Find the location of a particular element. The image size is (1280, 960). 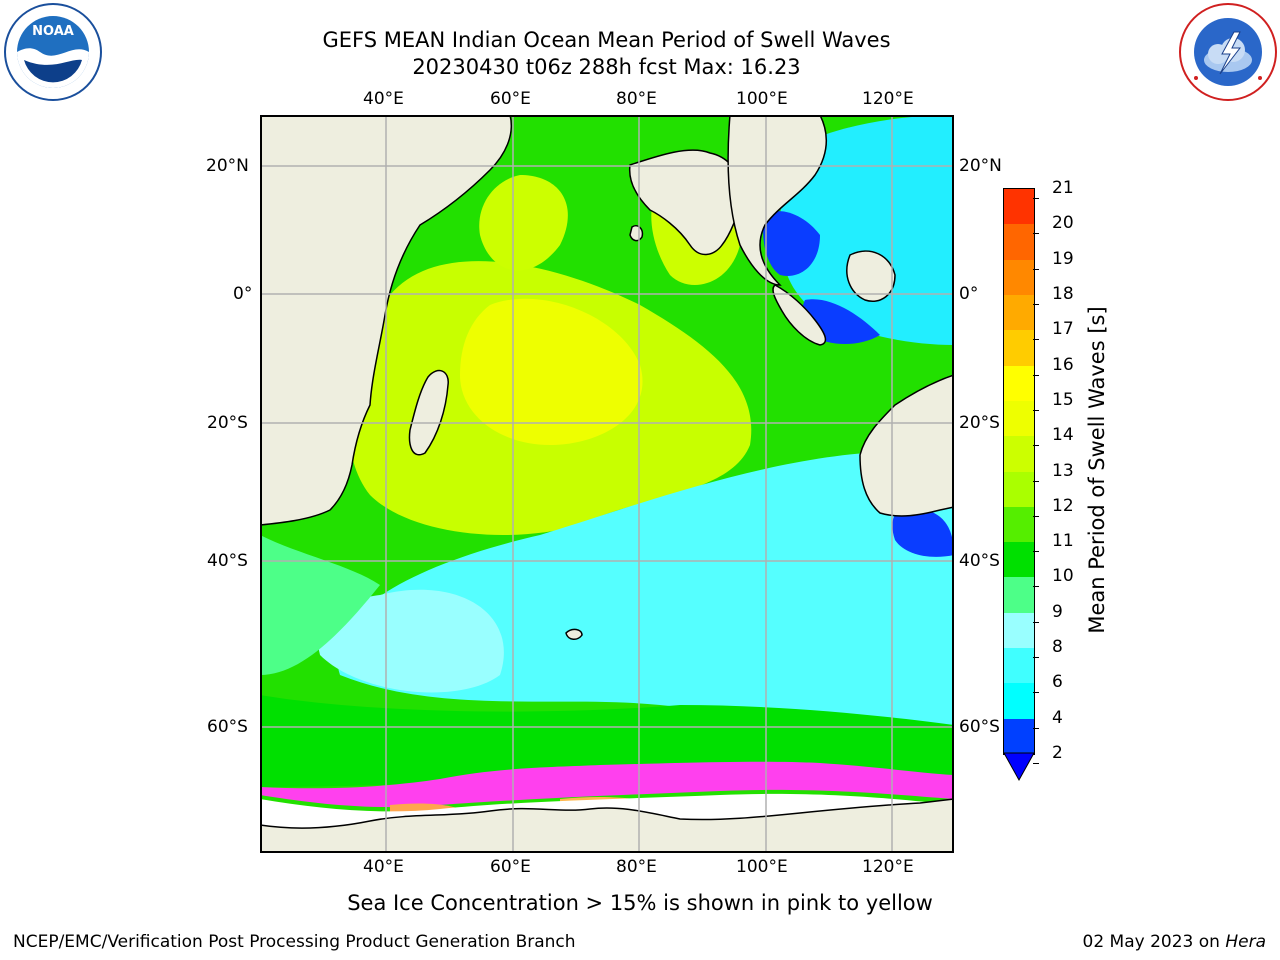

colorbar-tick-label: 14 is located at coordinates (1063, 435).